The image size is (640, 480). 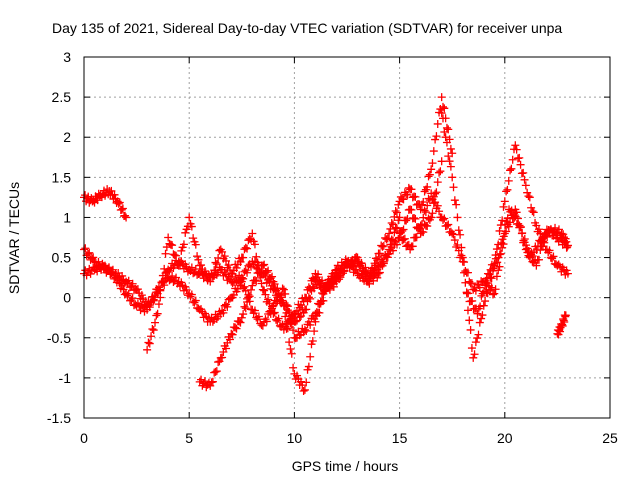 What do you see at coordinates (65, 378) in the screenshot?
I see `y-tick-label: -1` at bounding box center [65, 378].